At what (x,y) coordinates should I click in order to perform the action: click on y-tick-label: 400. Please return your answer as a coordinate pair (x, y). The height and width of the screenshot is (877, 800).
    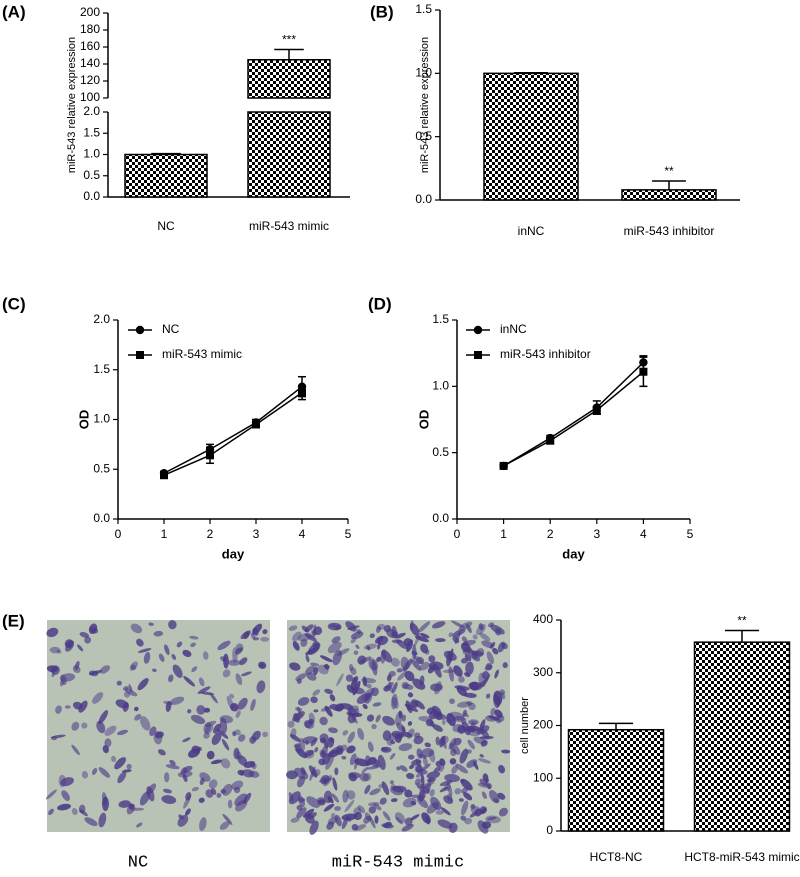
    Looking at the image, I should click on (543, 619).